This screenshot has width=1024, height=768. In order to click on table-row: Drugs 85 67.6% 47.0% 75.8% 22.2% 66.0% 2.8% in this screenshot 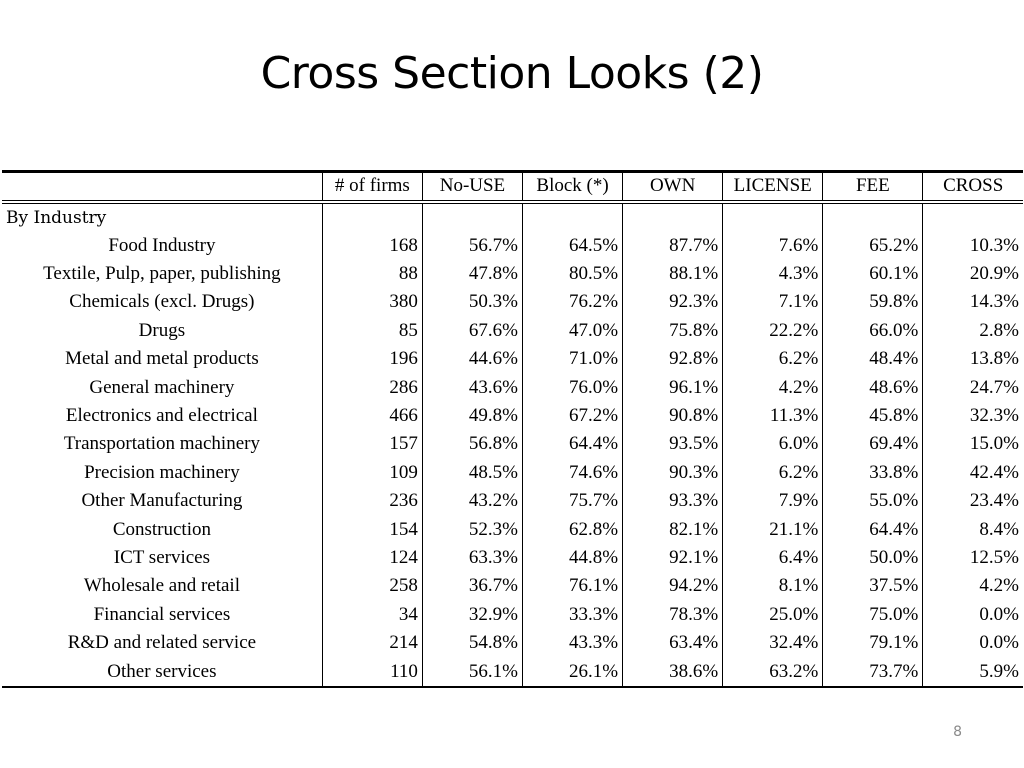, I will do `click(512, 331)`.